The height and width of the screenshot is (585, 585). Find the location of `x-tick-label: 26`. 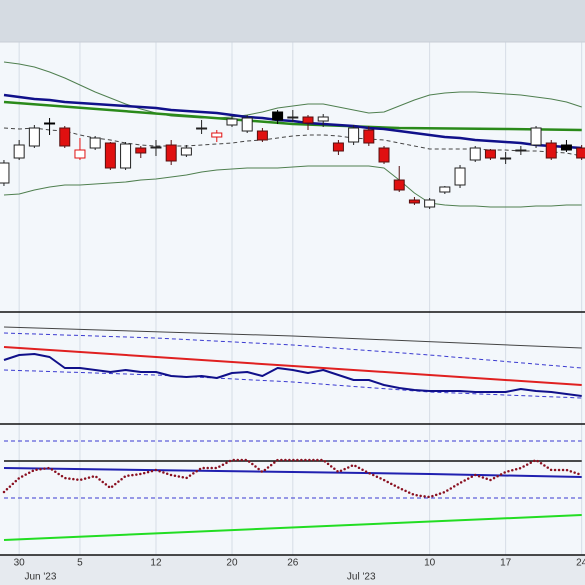

x-tick-label: 26 is located at coordinates (293, 563).